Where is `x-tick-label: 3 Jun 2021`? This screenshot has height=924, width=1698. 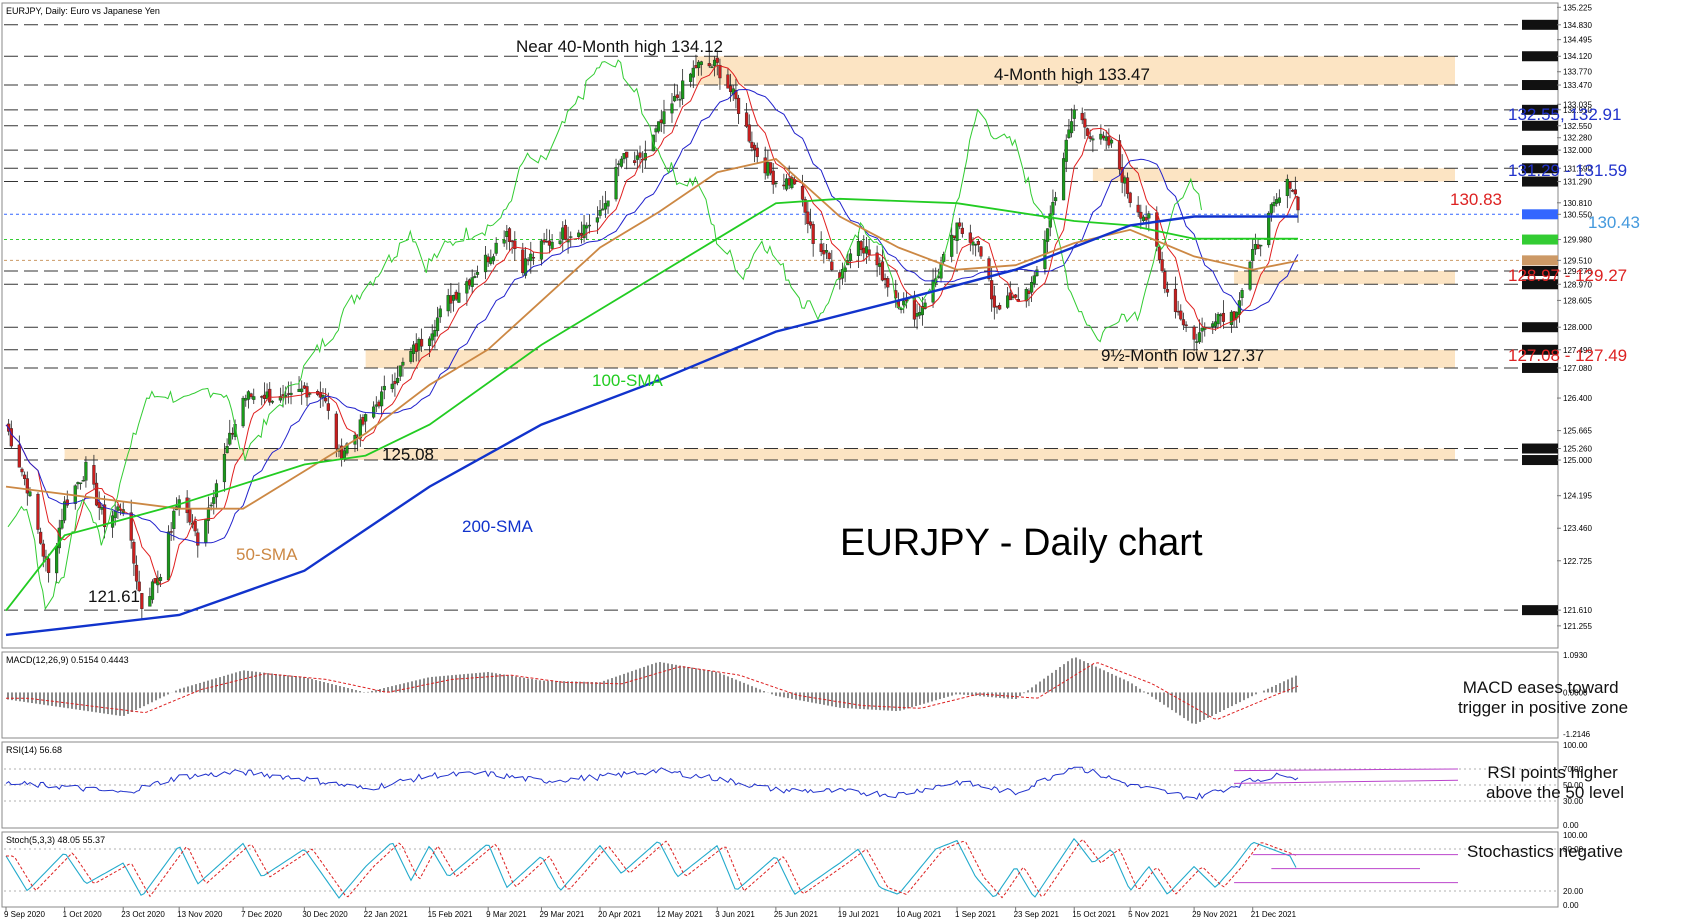
x-tick-label: 3 Jun 2021 is located at coordinates (735, 914).